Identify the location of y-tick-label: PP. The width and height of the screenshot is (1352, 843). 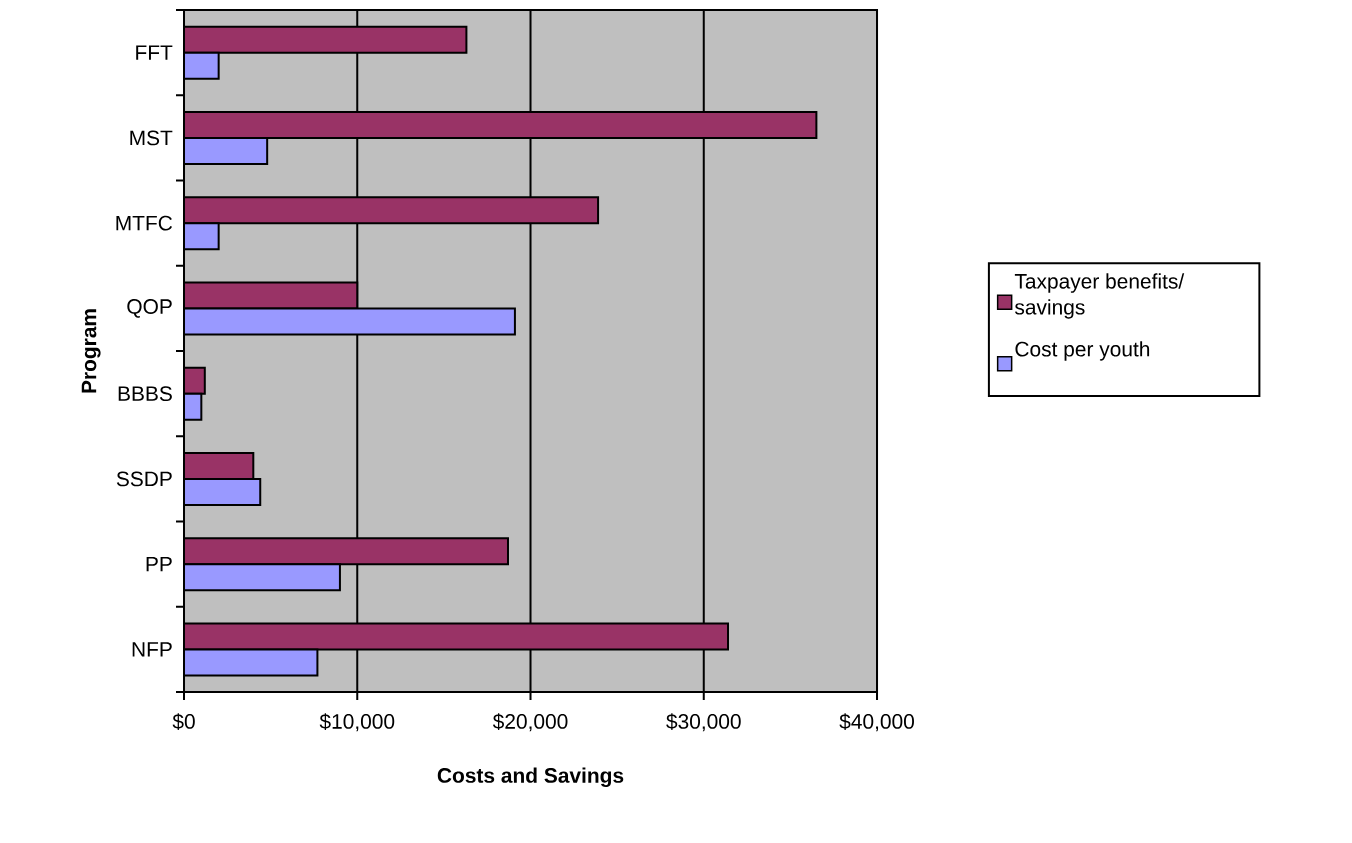
(159, 564).